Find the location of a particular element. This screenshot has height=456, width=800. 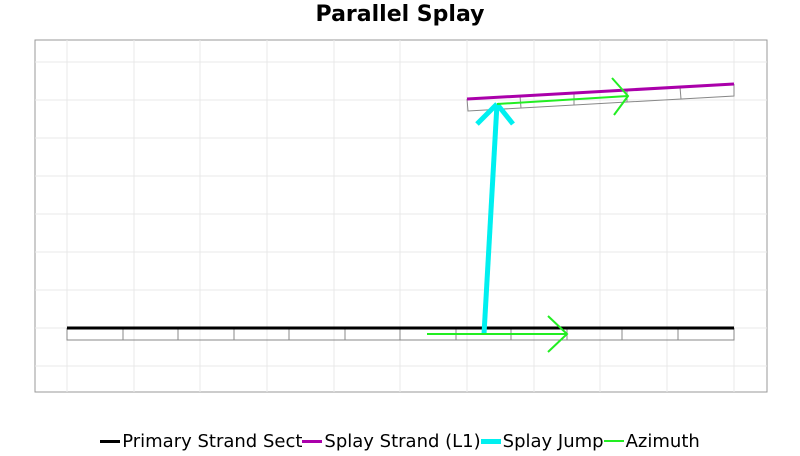

legend-label-azimuth: Azimuth is located at coordinates (662, 441).